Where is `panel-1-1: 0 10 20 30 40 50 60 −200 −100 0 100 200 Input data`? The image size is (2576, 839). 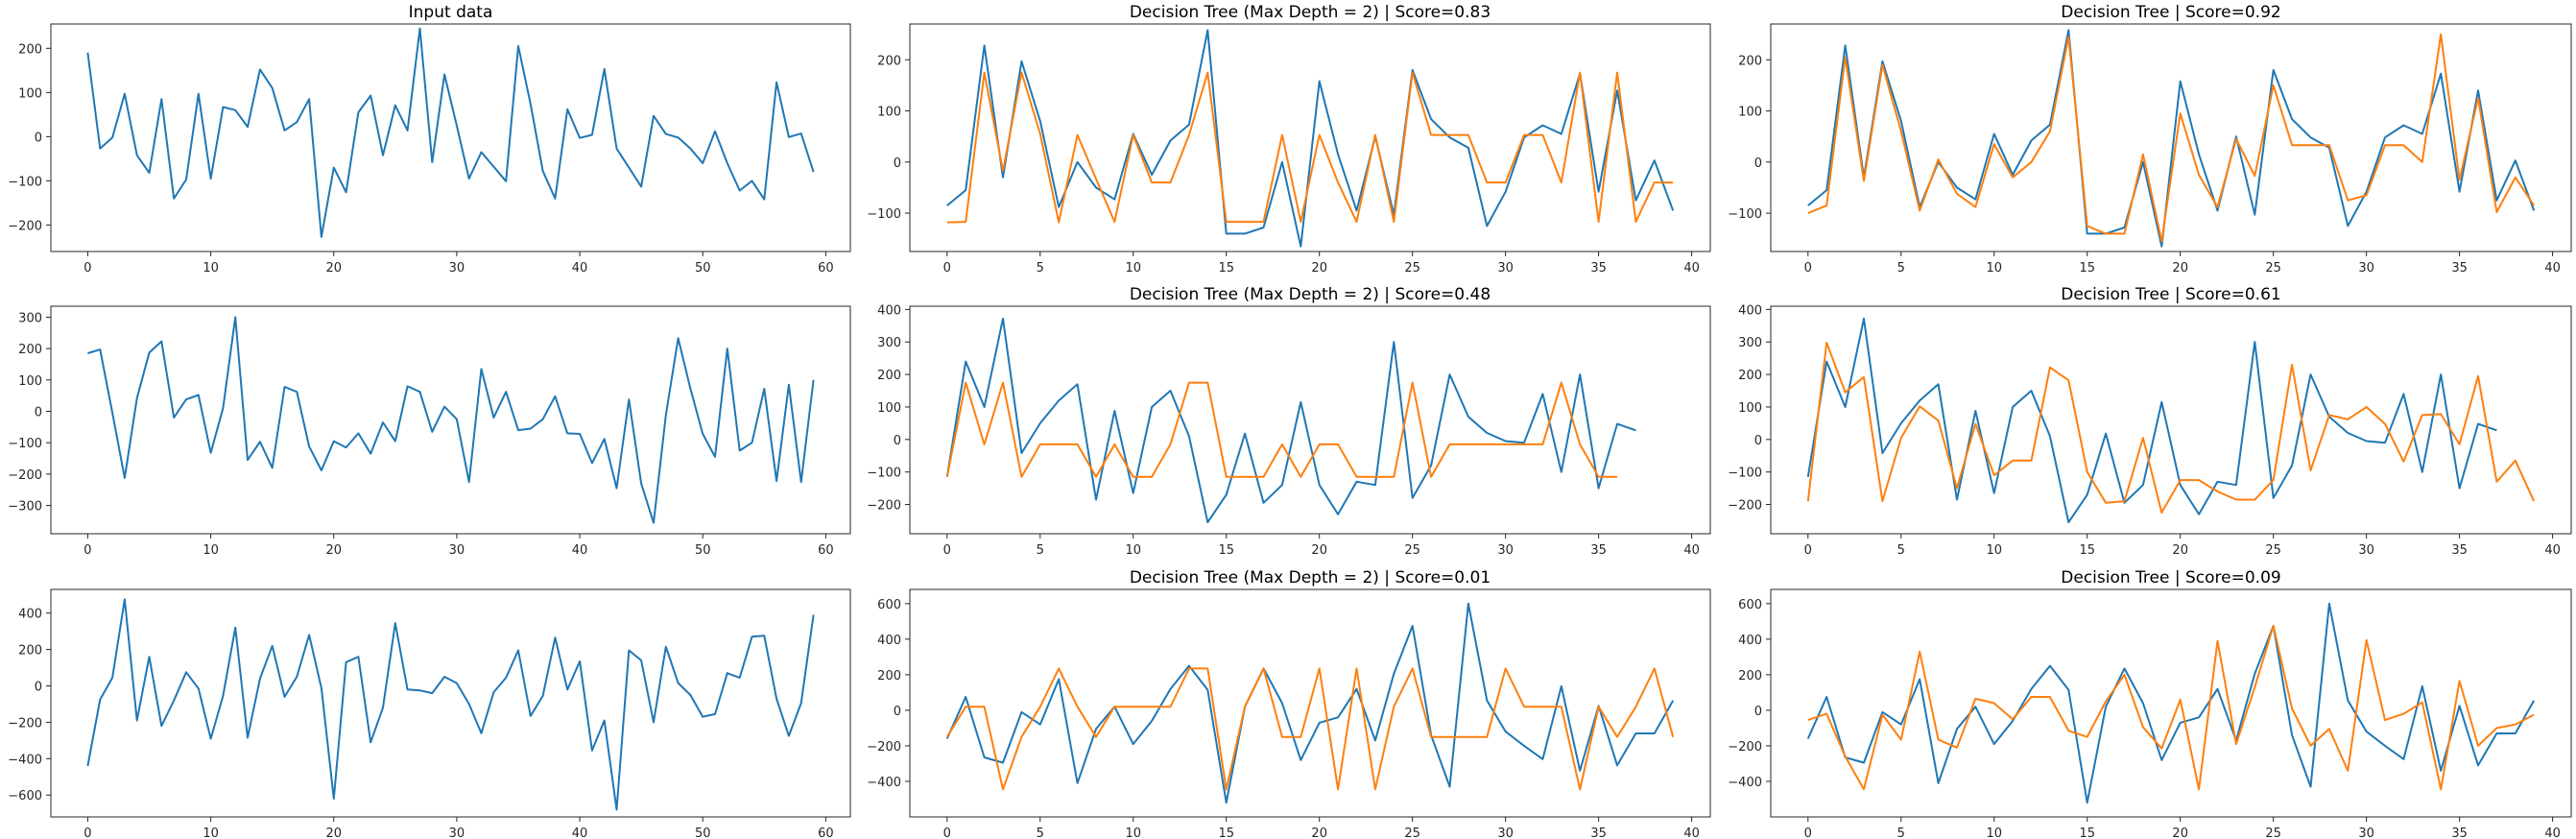 panel-1-1: 0 10 20 30 40 50 60 −200 −100 0 100 200 Input data is located at coordinates (429, 139).